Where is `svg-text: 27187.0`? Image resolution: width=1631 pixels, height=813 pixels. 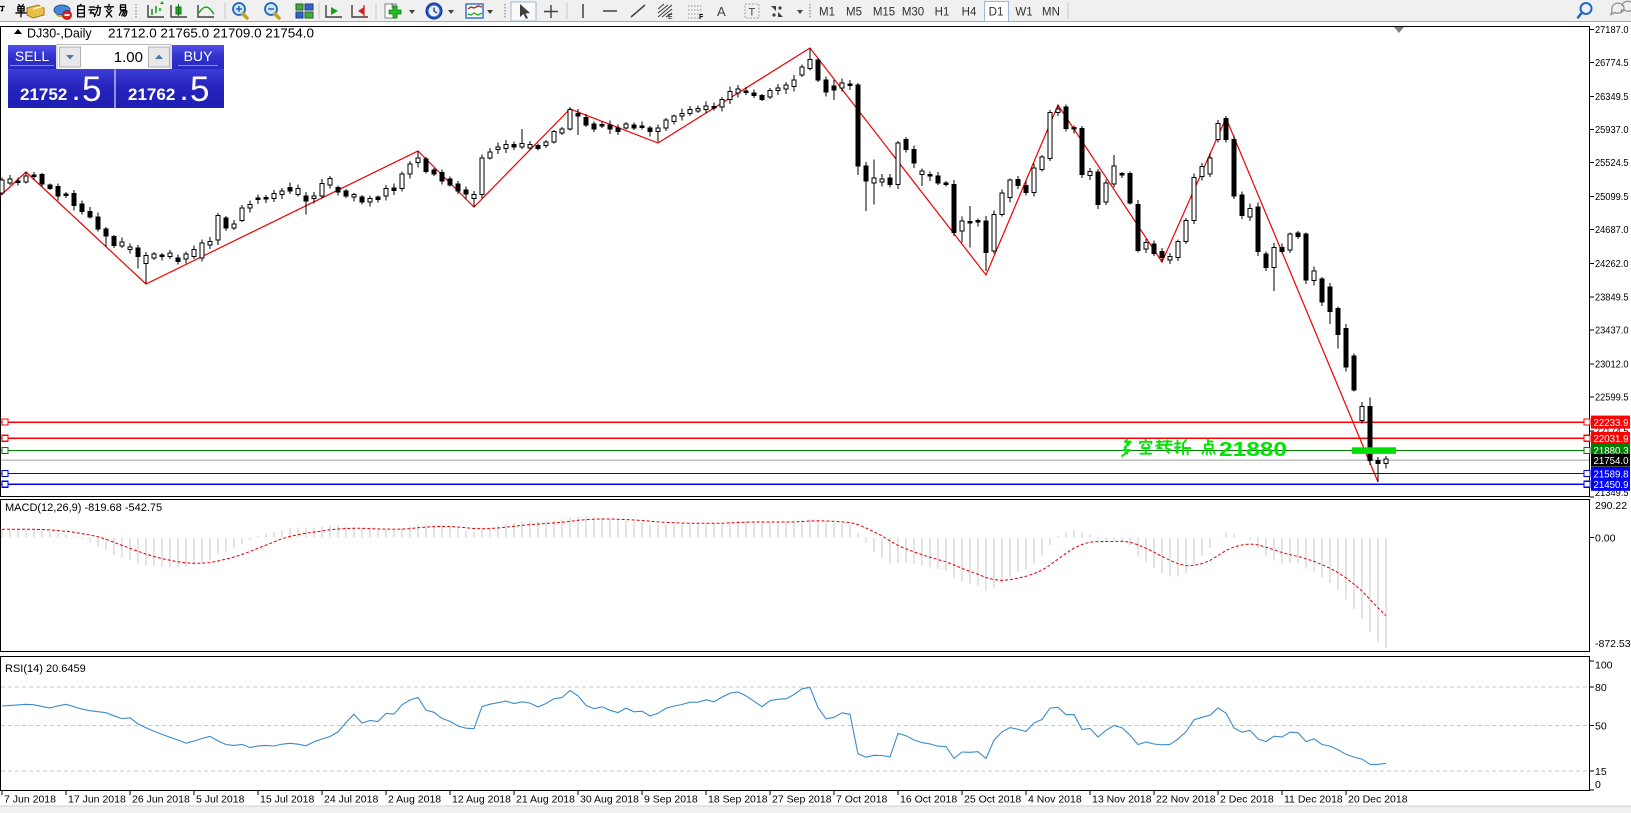
svg-text: 27187.0 is located at coordinates (1612, 30).